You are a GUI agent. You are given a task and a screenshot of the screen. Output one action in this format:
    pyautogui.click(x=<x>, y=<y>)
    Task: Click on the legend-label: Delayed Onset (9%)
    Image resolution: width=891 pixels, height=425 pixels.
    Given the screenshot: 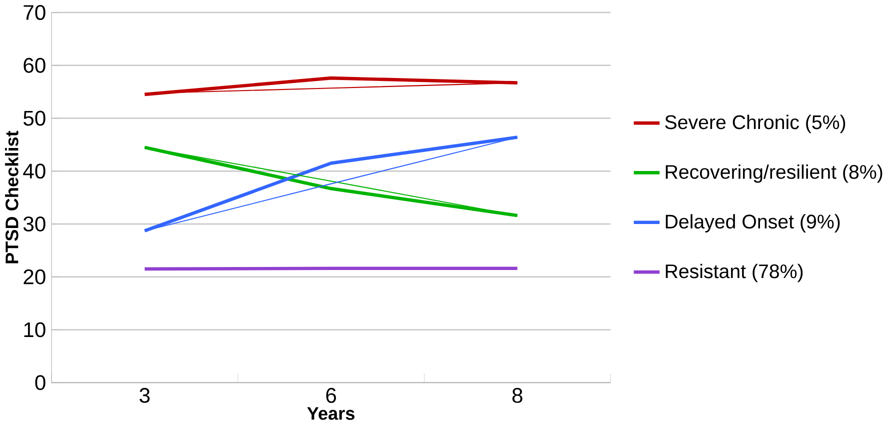 What is the action you would take?
    pyautogui.click(x=753, y=223)
    